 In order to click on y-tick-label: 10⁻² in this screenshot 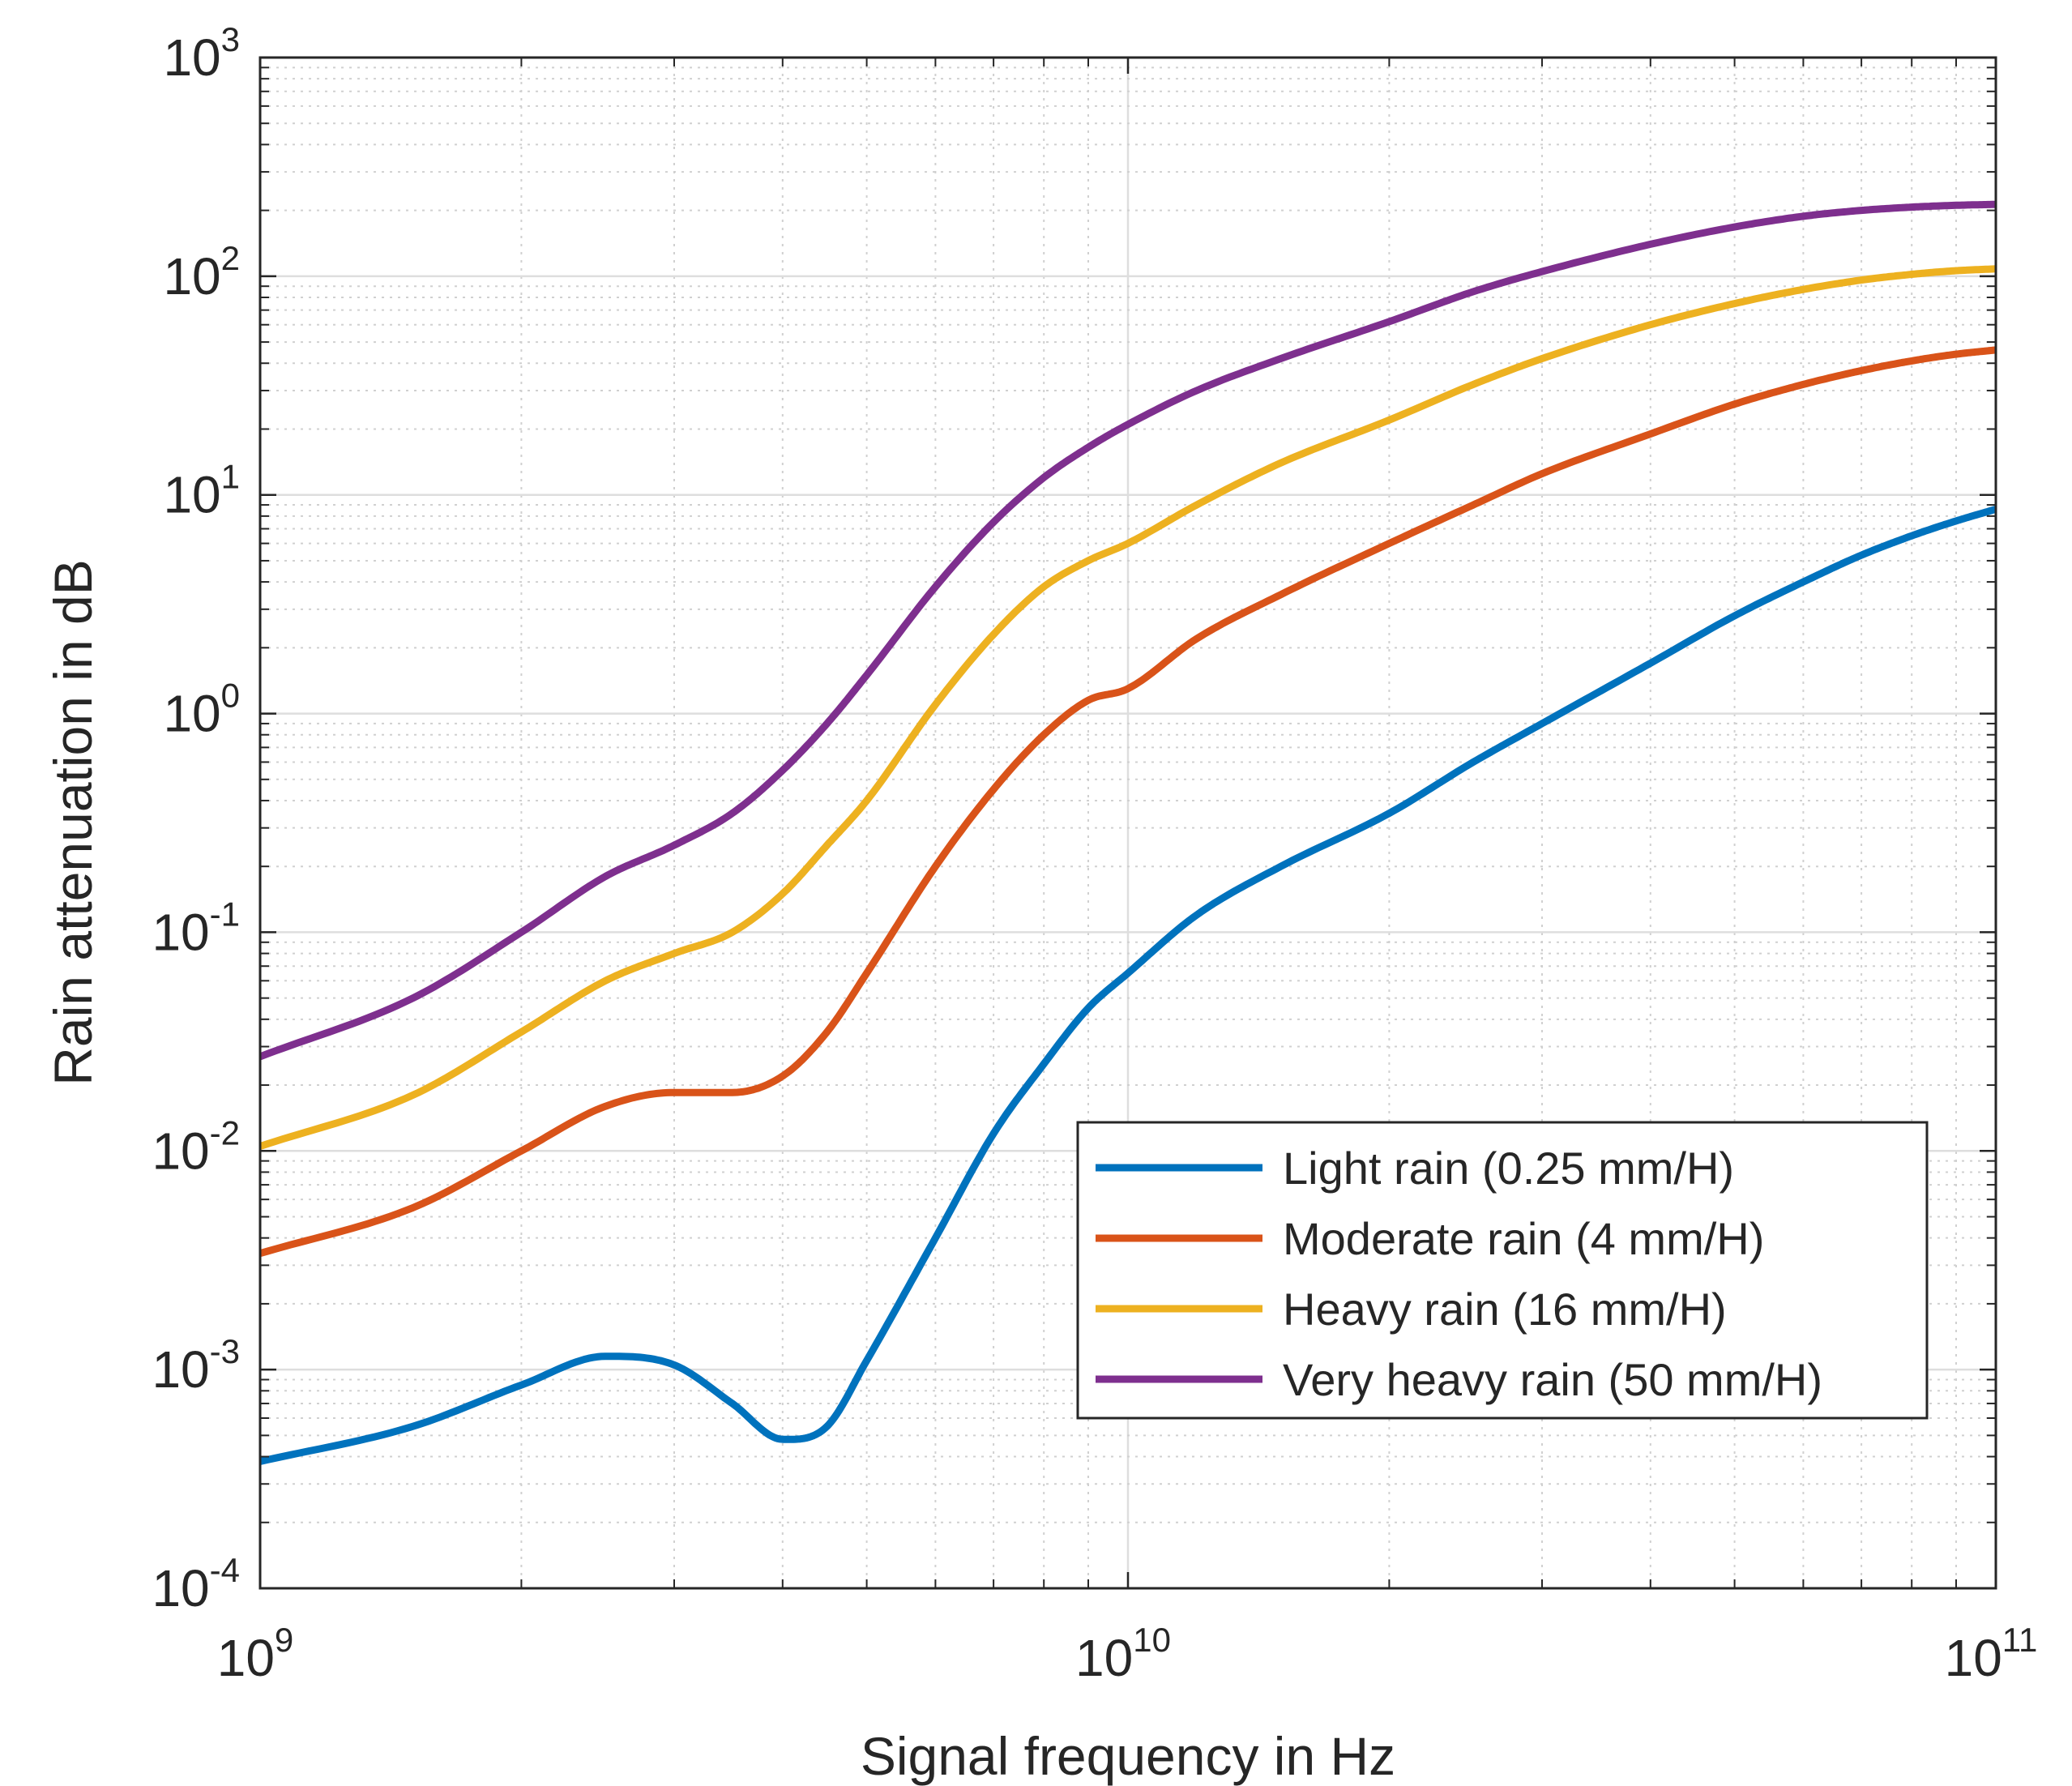, I will do `click(196, 1146)`.